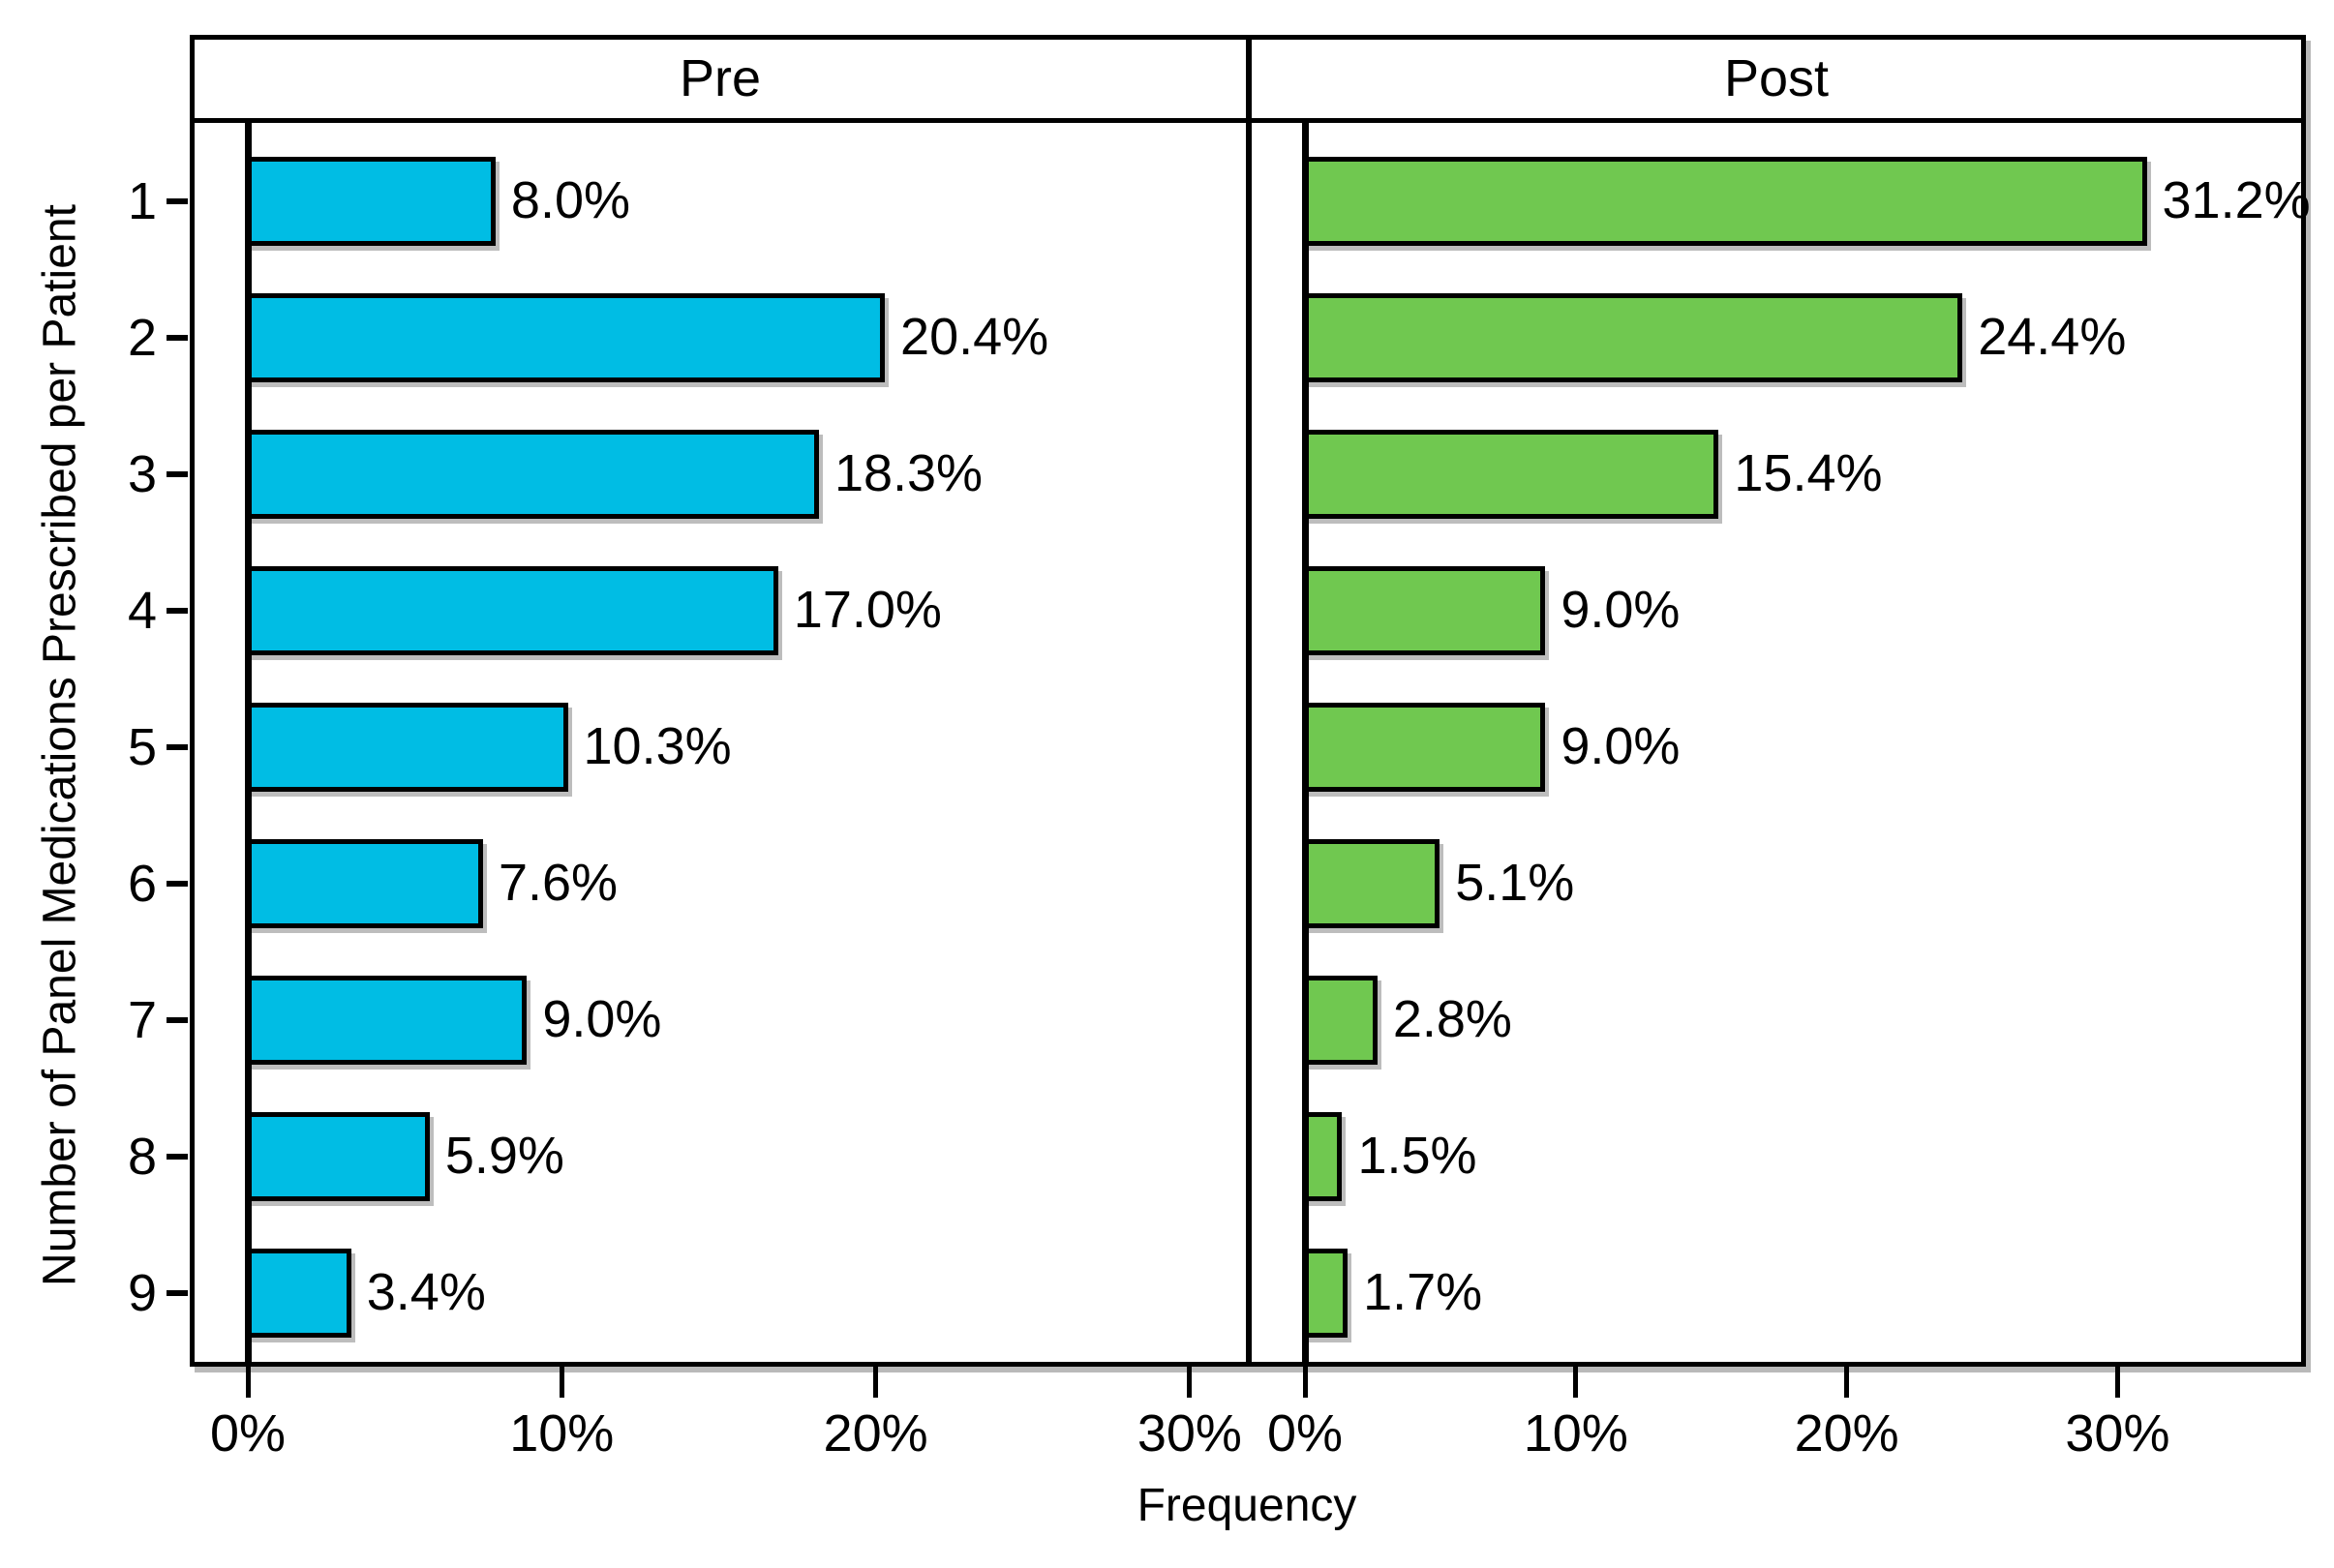 The height and width of the screenshot is (1568, 2334). What do you see at coordinates (657, 745) in the screenshot?
I see `bar-value-label-pre-5: 10.3%` at bounding box center [657, 745].